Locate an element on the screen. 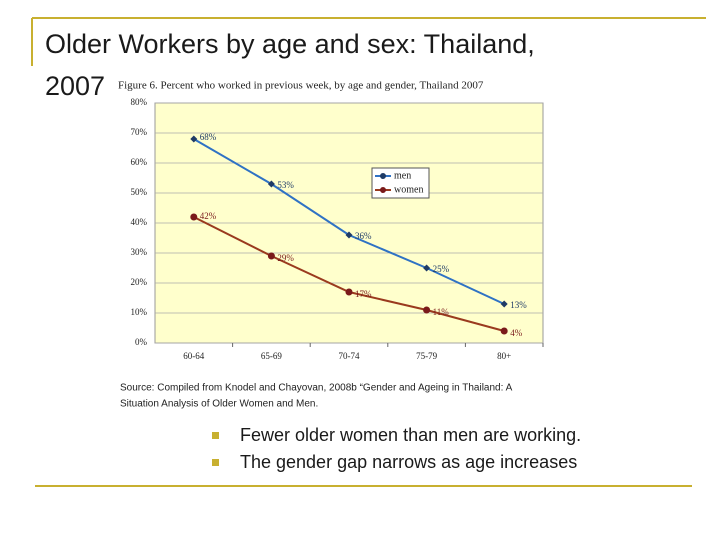  data-label: 53% is located at coordinates (285, 185).